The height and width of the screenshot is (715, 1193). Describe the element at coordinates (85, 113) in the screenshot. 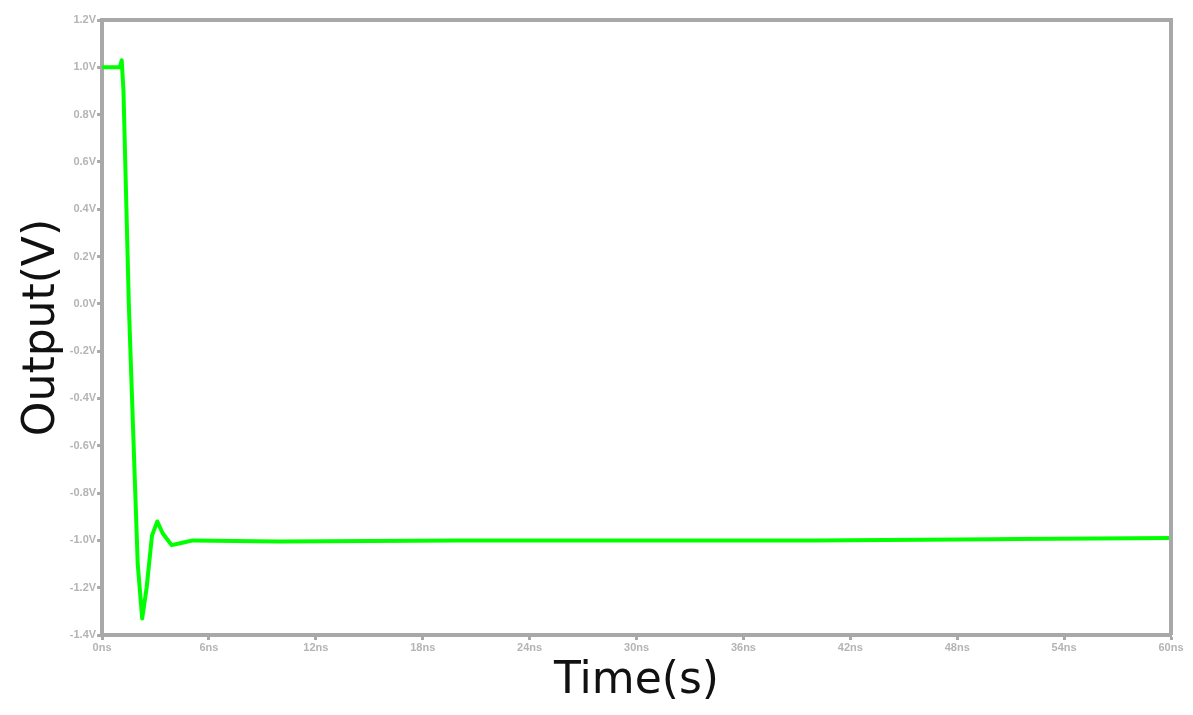

I see `y-tick-label: 0.8V` at that location.